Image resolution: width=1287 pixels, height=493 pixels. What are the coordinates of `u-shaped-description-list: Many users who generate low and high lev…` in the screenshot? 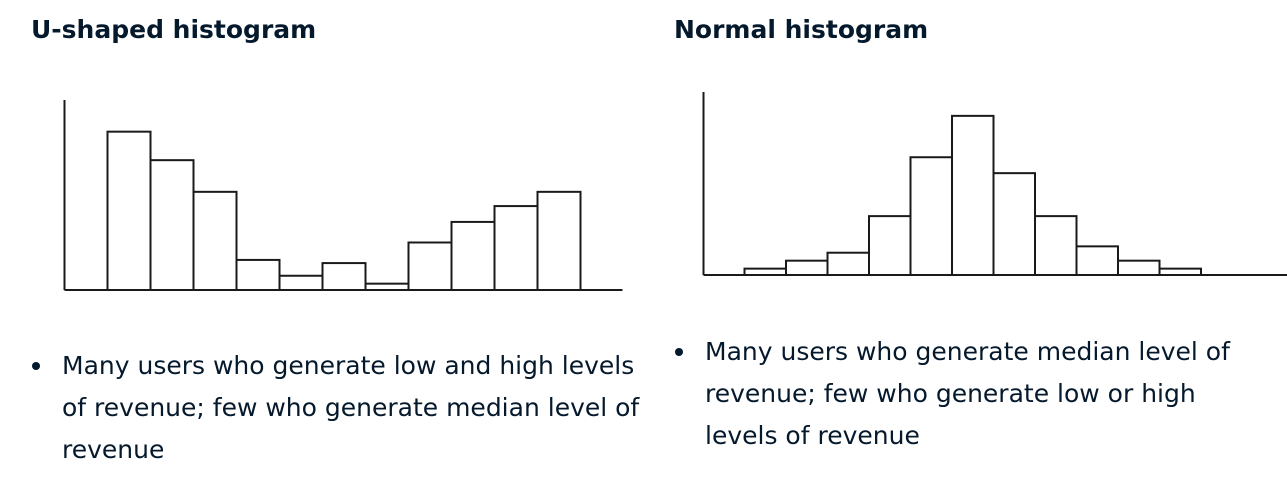 It's located at (340, 408).